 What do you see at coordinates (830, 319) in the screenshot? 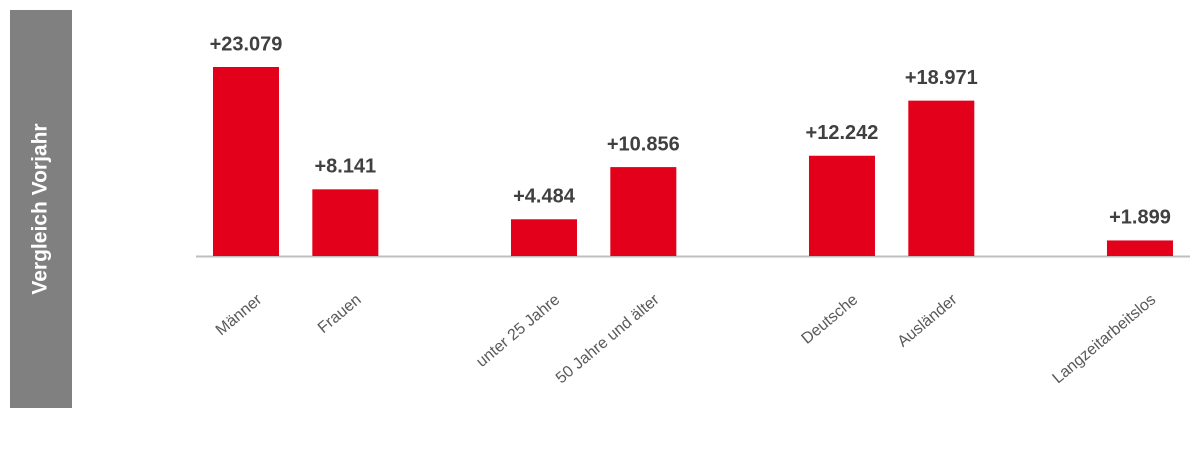
I see `x-tick-label: Deutsche` at bounding box center [830, 319].